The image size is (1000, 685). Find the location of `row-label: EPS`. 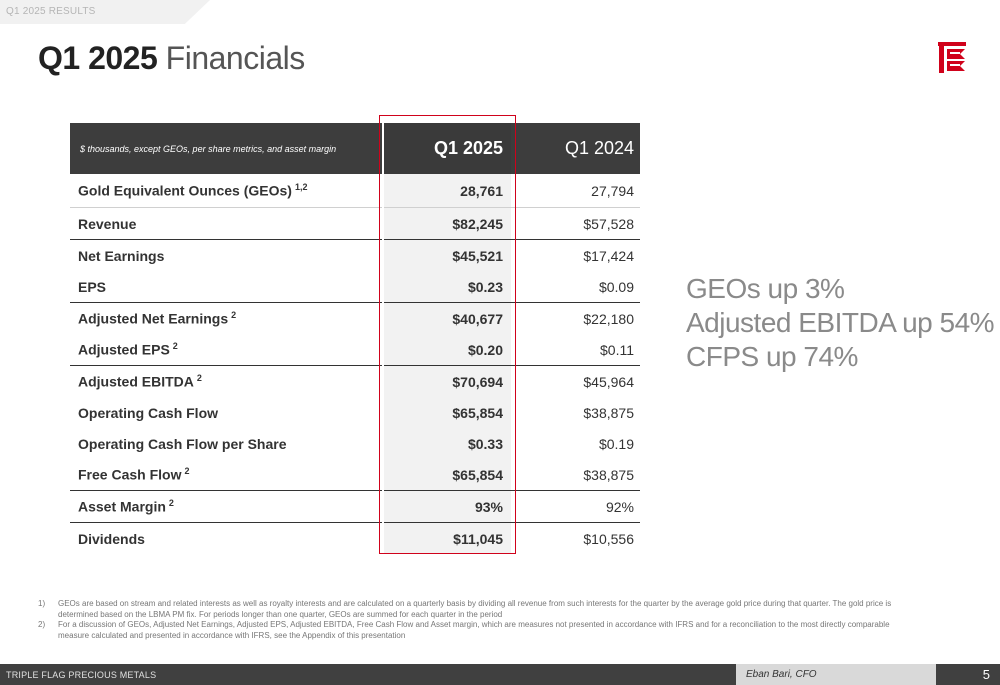

row-label: EPS is located at coordinates (92, 286).